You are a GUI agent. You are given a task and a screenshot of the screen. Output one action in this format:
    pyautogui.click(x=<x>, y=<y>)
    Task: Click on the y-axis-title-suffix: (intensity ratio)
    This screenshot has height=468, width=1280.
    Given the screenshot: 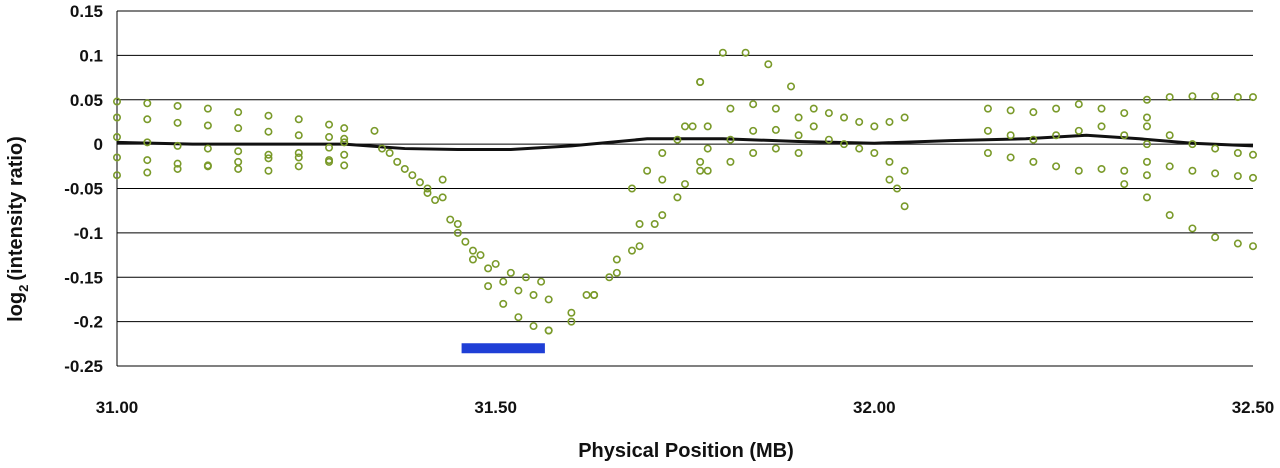 What is the action you would take?
    pyautogui.click(x=16, y=208)
    